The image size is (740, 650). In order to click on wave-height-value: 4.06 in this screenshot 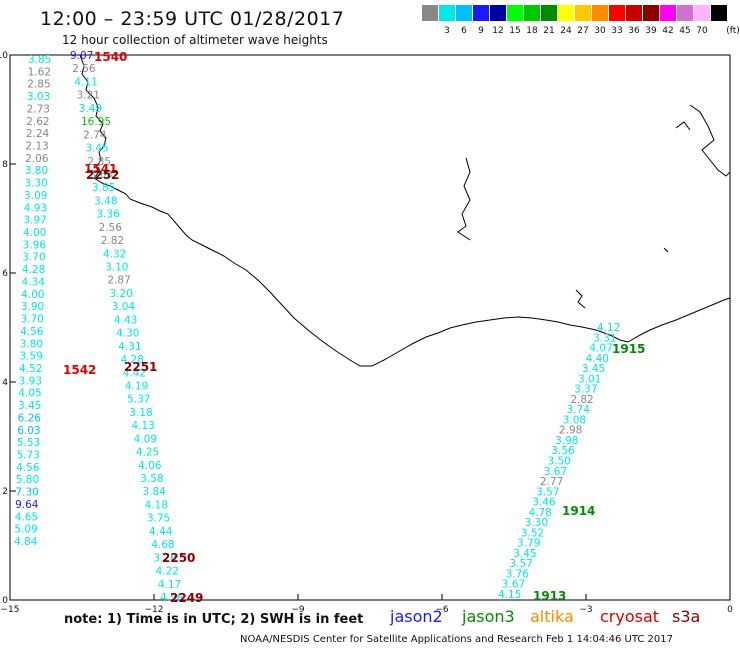, I will do `click(150, 466)`.